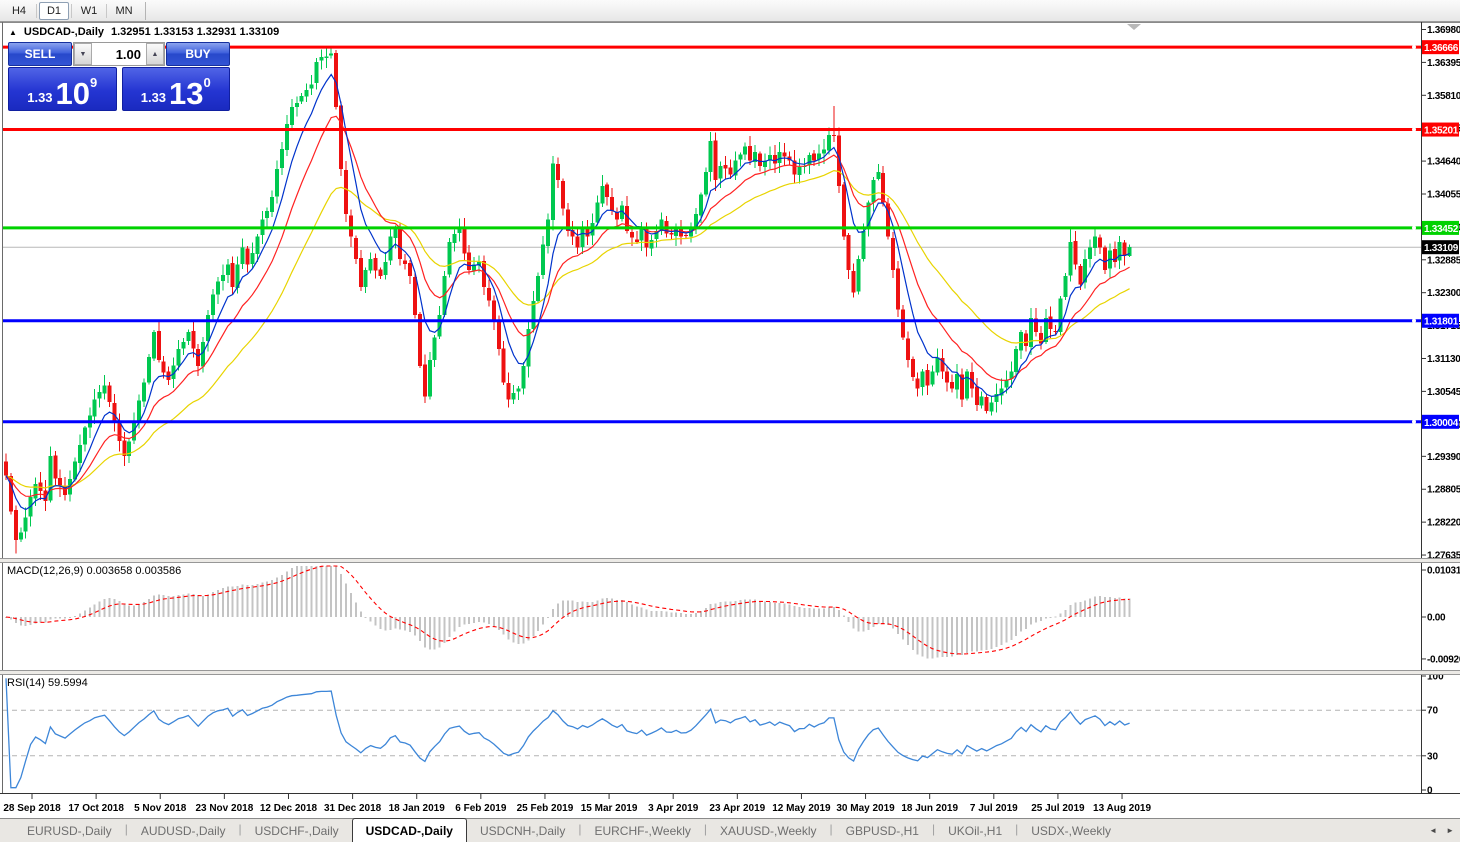  What do you see at coordinates (1443, 194) in the screenshot?
I see `price-tick-label: 1.34055` at bounding box center [1443, 194].